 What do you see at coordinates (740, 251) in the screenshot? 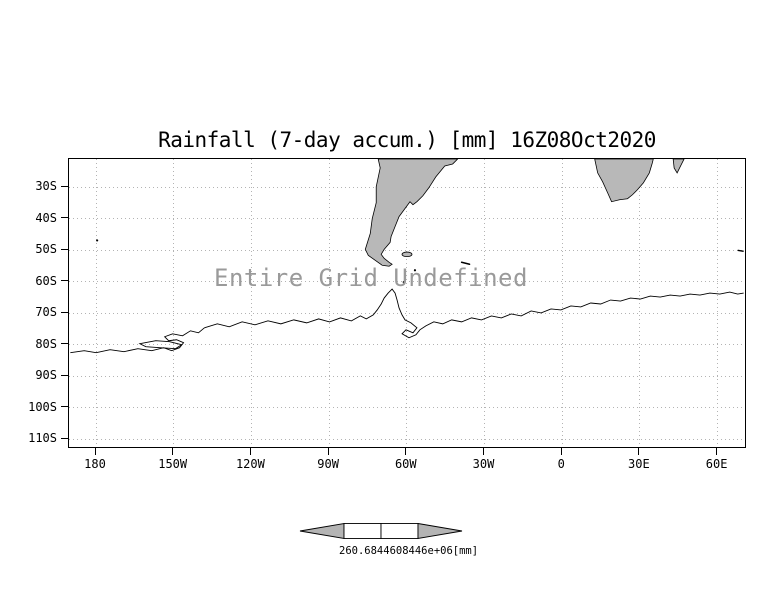
I see `island-dash-right-edge` at bounding box center [740, 251].